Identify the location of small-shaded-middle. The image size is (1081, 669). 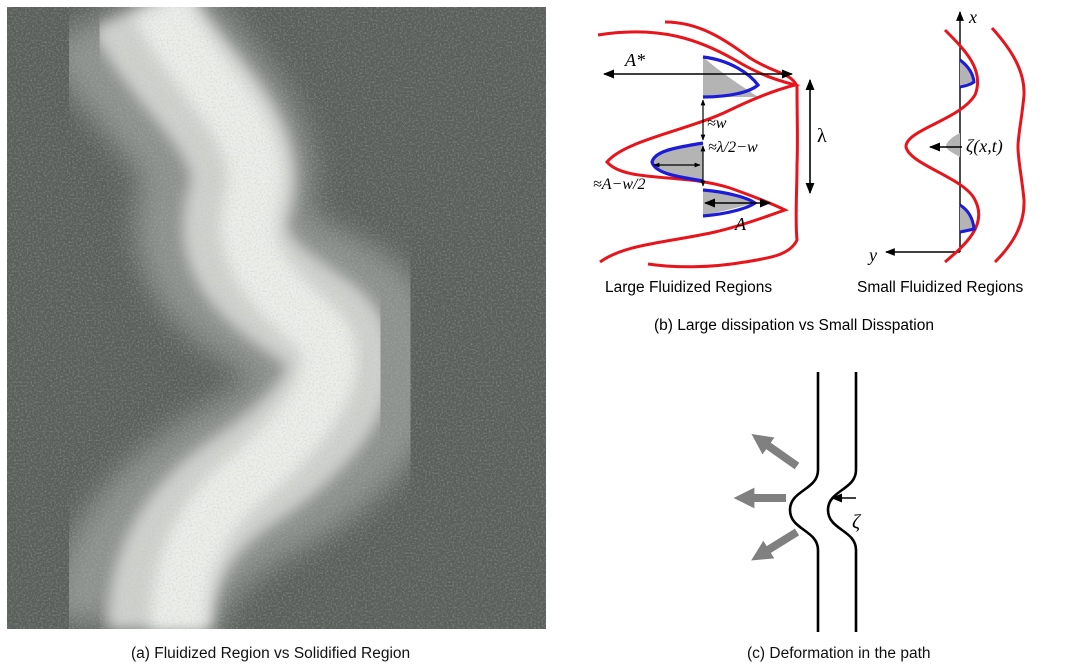
(953, 145).